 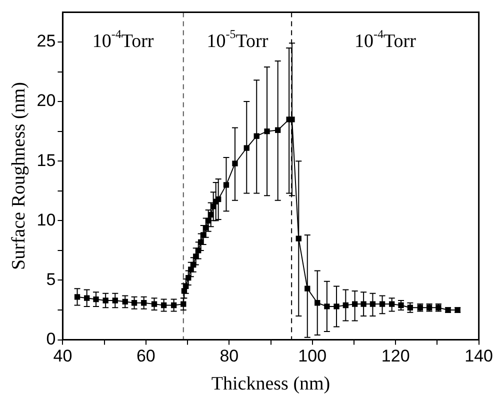 I want to click on y-tick-label: 25, so click(x=46, y=41).